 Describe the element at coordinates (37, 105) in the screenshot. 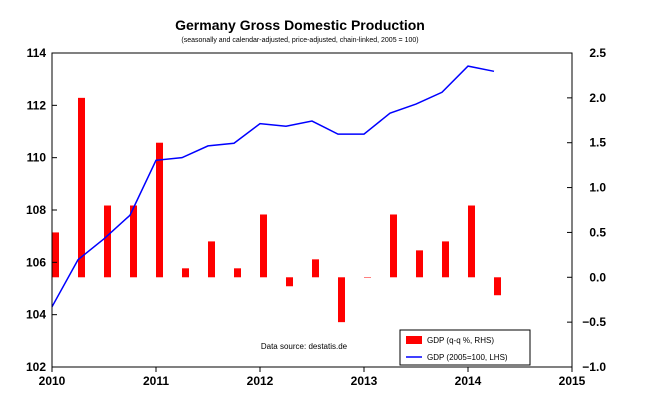

I see `left-tick-label: 112` at that location.